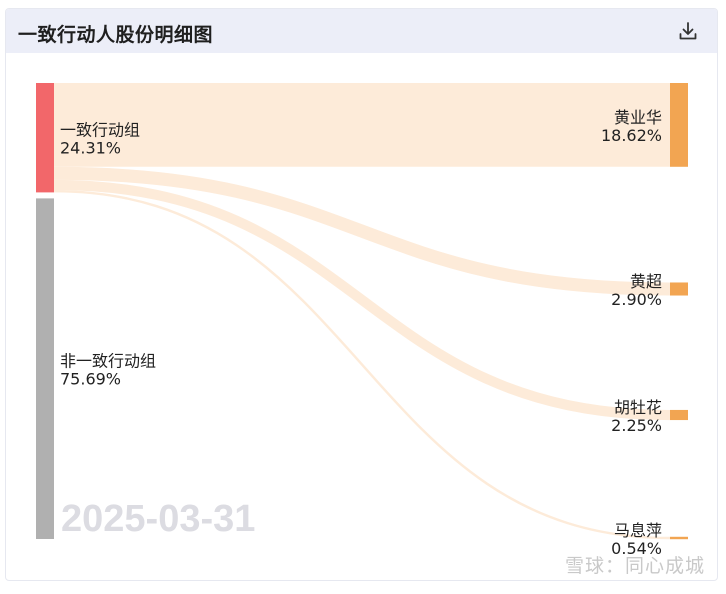  What do you see at coordinates (638, 530) in the screenshot?
I see `target-label-4: 马息萍` at bounding box center [638, 530].